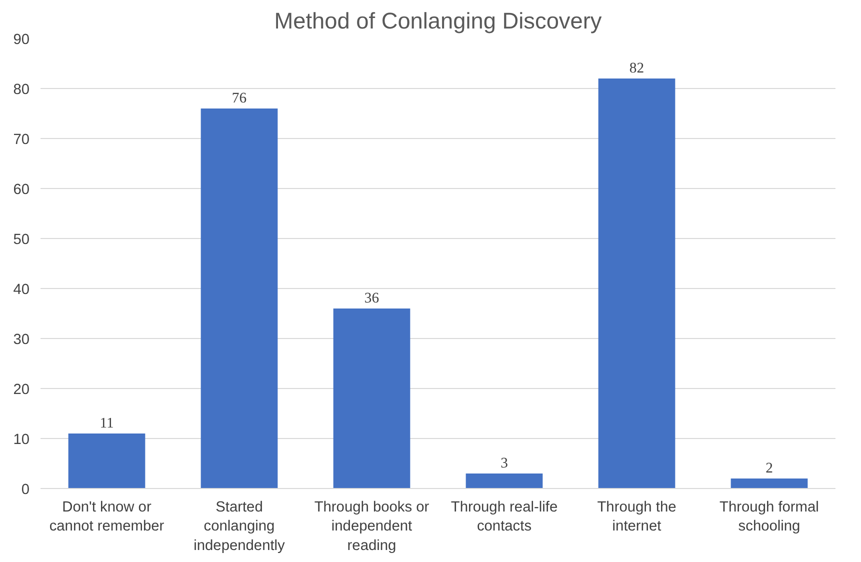 The image size is (861, 562). I want to click on y-tick-label: 30, so click(21, 340).